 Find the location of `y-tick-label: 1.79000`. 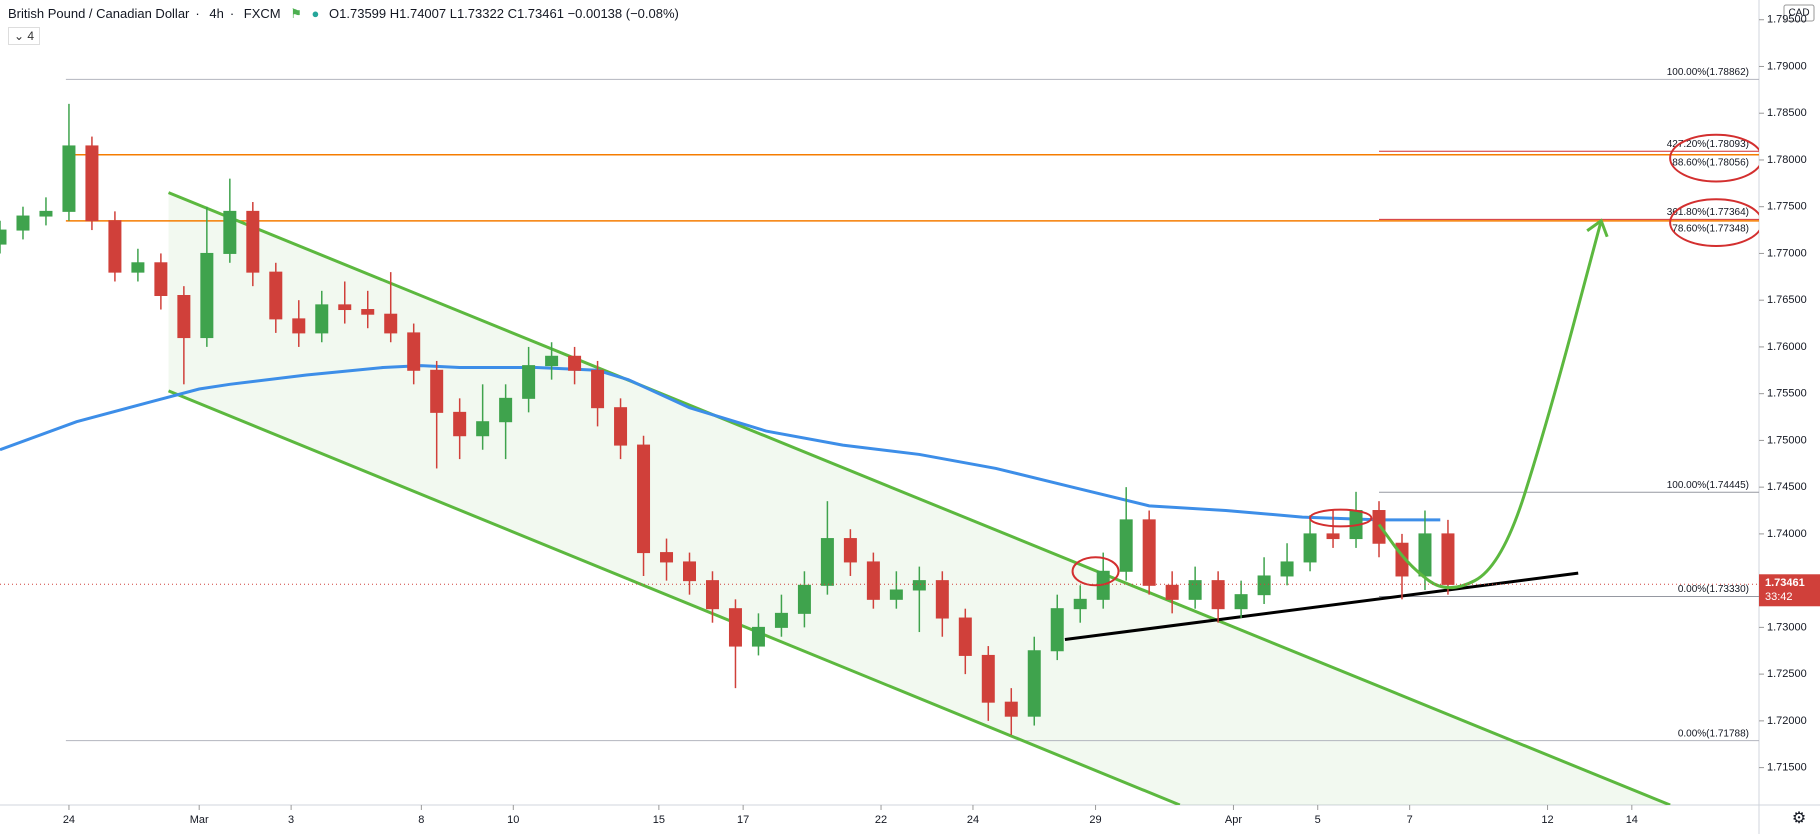

y-tick-label: 1.79000 is located at coordinates (1787, 66).